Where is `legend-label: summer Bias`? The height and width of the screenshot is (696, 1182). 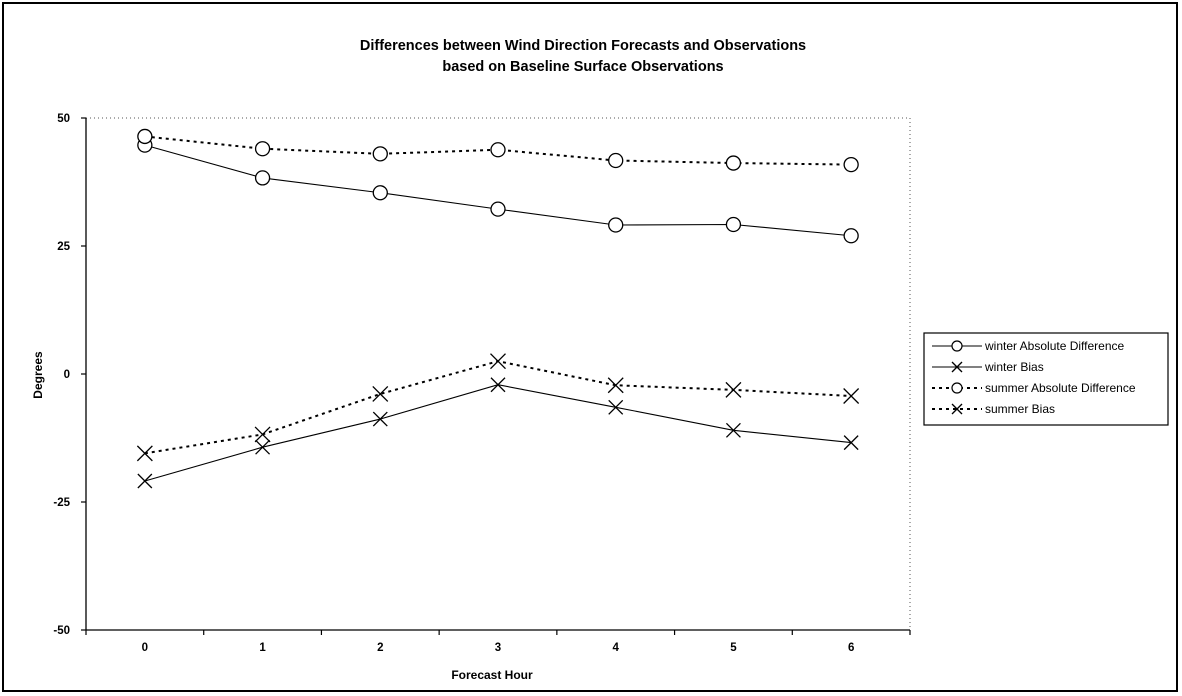
legend-label: summer Bias is located at coordinates (1020, 409).